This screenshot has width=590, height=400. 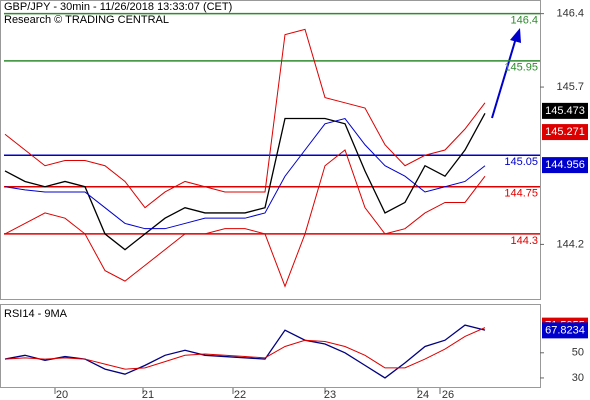 What do you see at coordinates (570, 244) in the screenshot?
I see `y-tick-label: 144.2` at bounding box center [570, 244].